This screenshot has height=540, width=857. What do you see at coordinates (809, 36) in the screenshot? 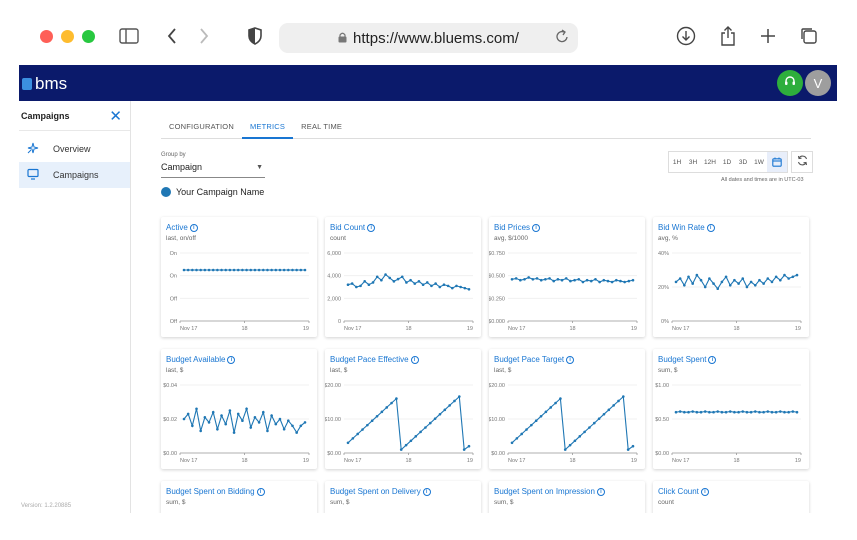
I see `tabs-overview-icon` at bounding box center [809, 36].